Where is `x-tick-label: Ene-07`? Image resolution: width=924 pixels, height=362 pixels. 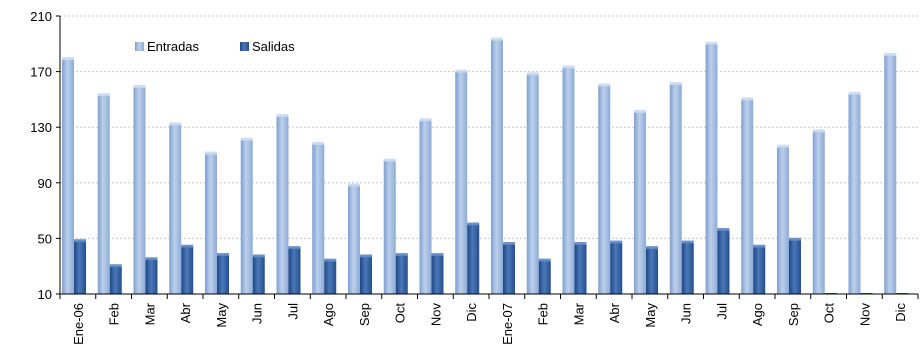
x-tick-label: Ene-07 is located at coordinates (507, 324).